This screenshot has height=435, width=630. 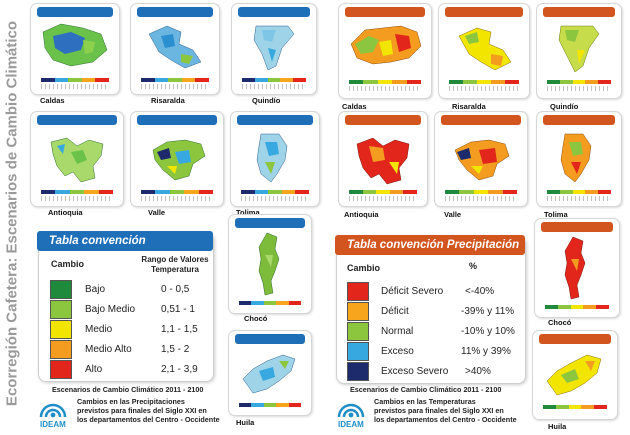 I want to click on precip-map-card-huila, so click(x=270, y=373).